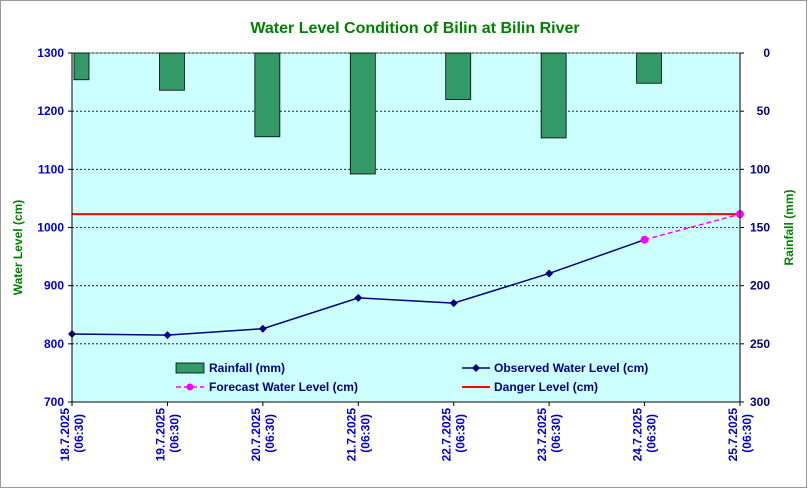 The width and height of the screenshot is (808, 490). Describe the element at coordinates (50, 228) in the screenshot. I see `left-tick-label: 1000` at that location.